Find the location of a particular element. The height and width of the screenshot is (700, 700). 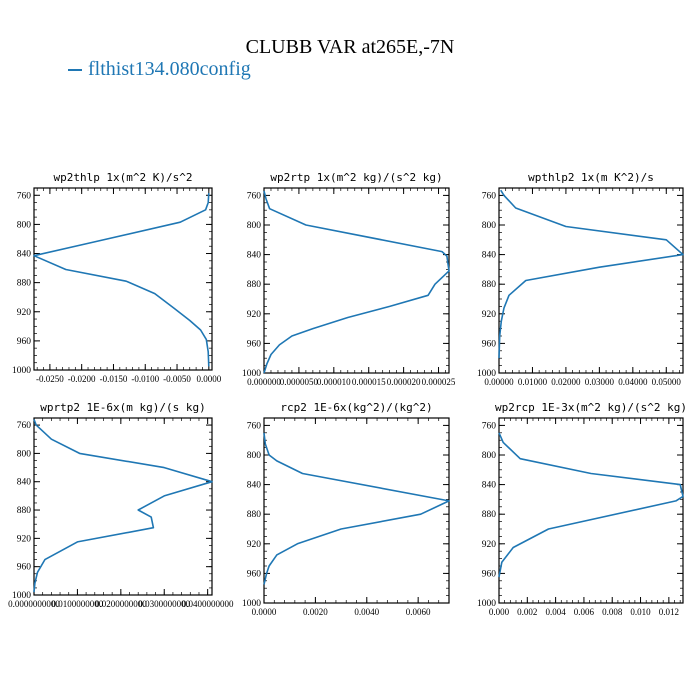

figure-title: CLUBB VAR at265E,-7N is located at coordinates (350, 47).